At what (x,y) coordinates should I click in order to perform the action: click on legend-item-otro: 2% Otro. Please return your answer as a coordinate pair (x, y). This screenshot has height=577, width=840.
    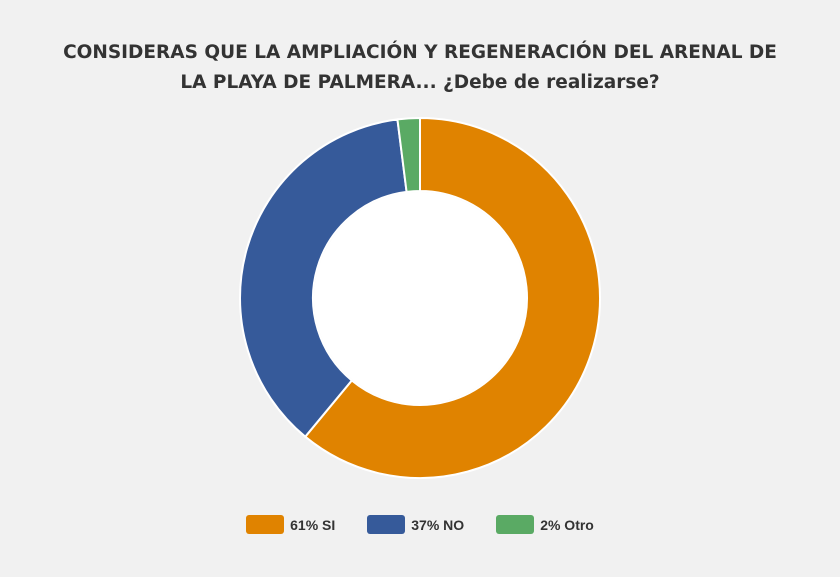
    Looking at the image, I should click on (545, 524).